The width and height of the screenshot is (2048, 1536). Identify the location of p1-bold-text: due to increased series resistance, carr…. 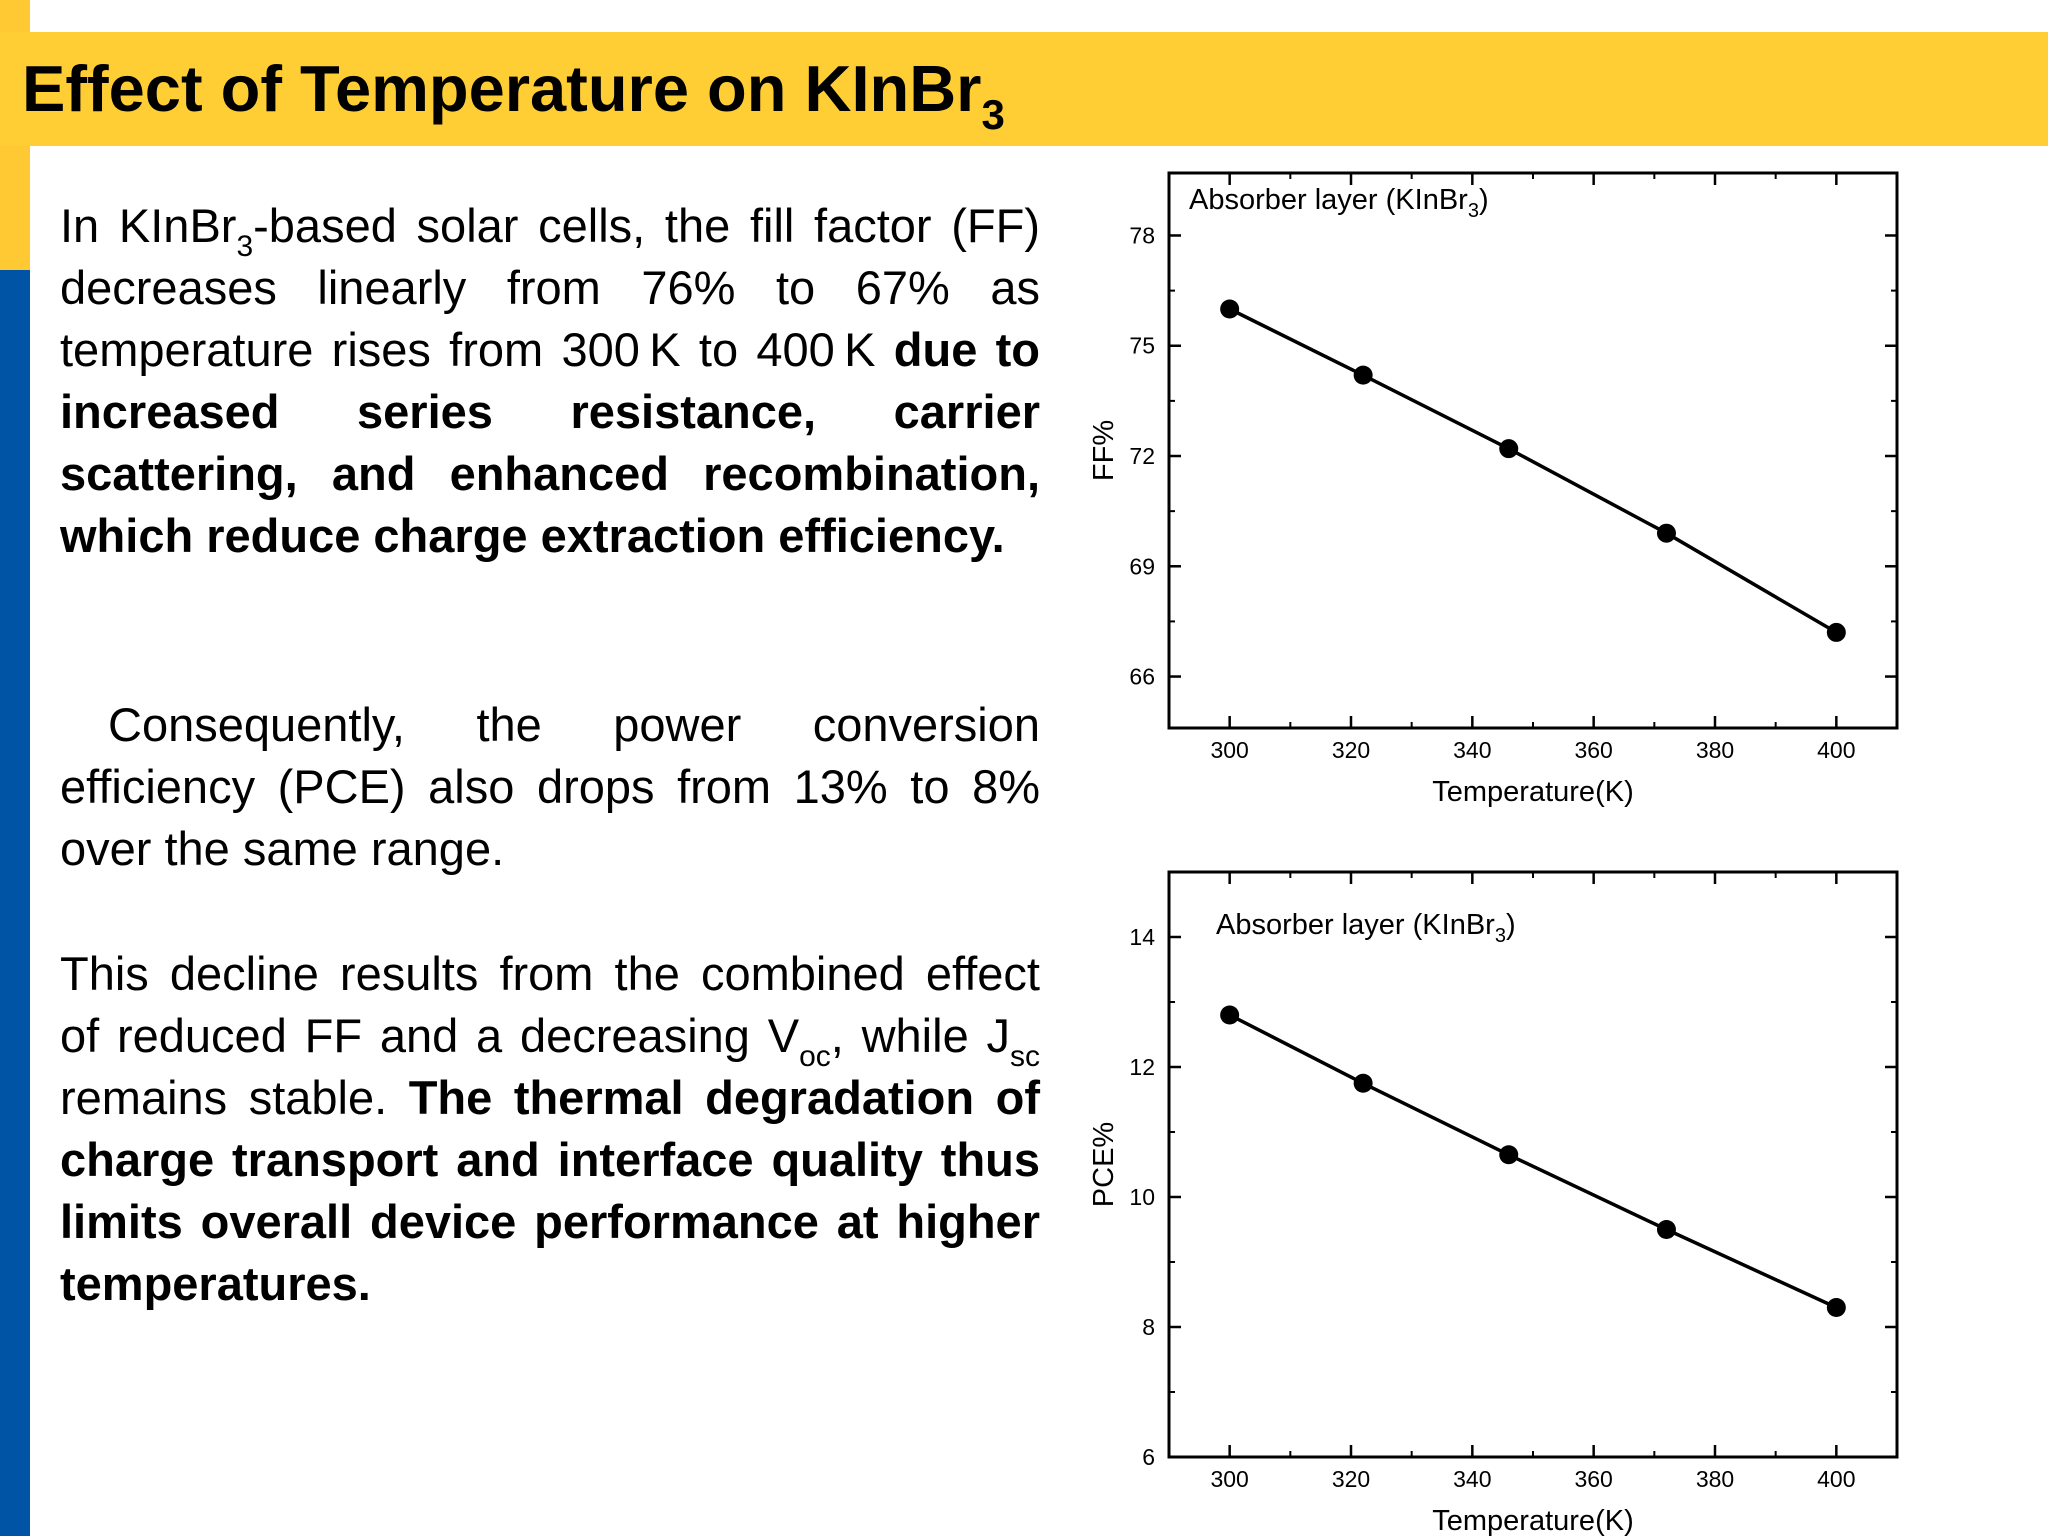
(550, 442).